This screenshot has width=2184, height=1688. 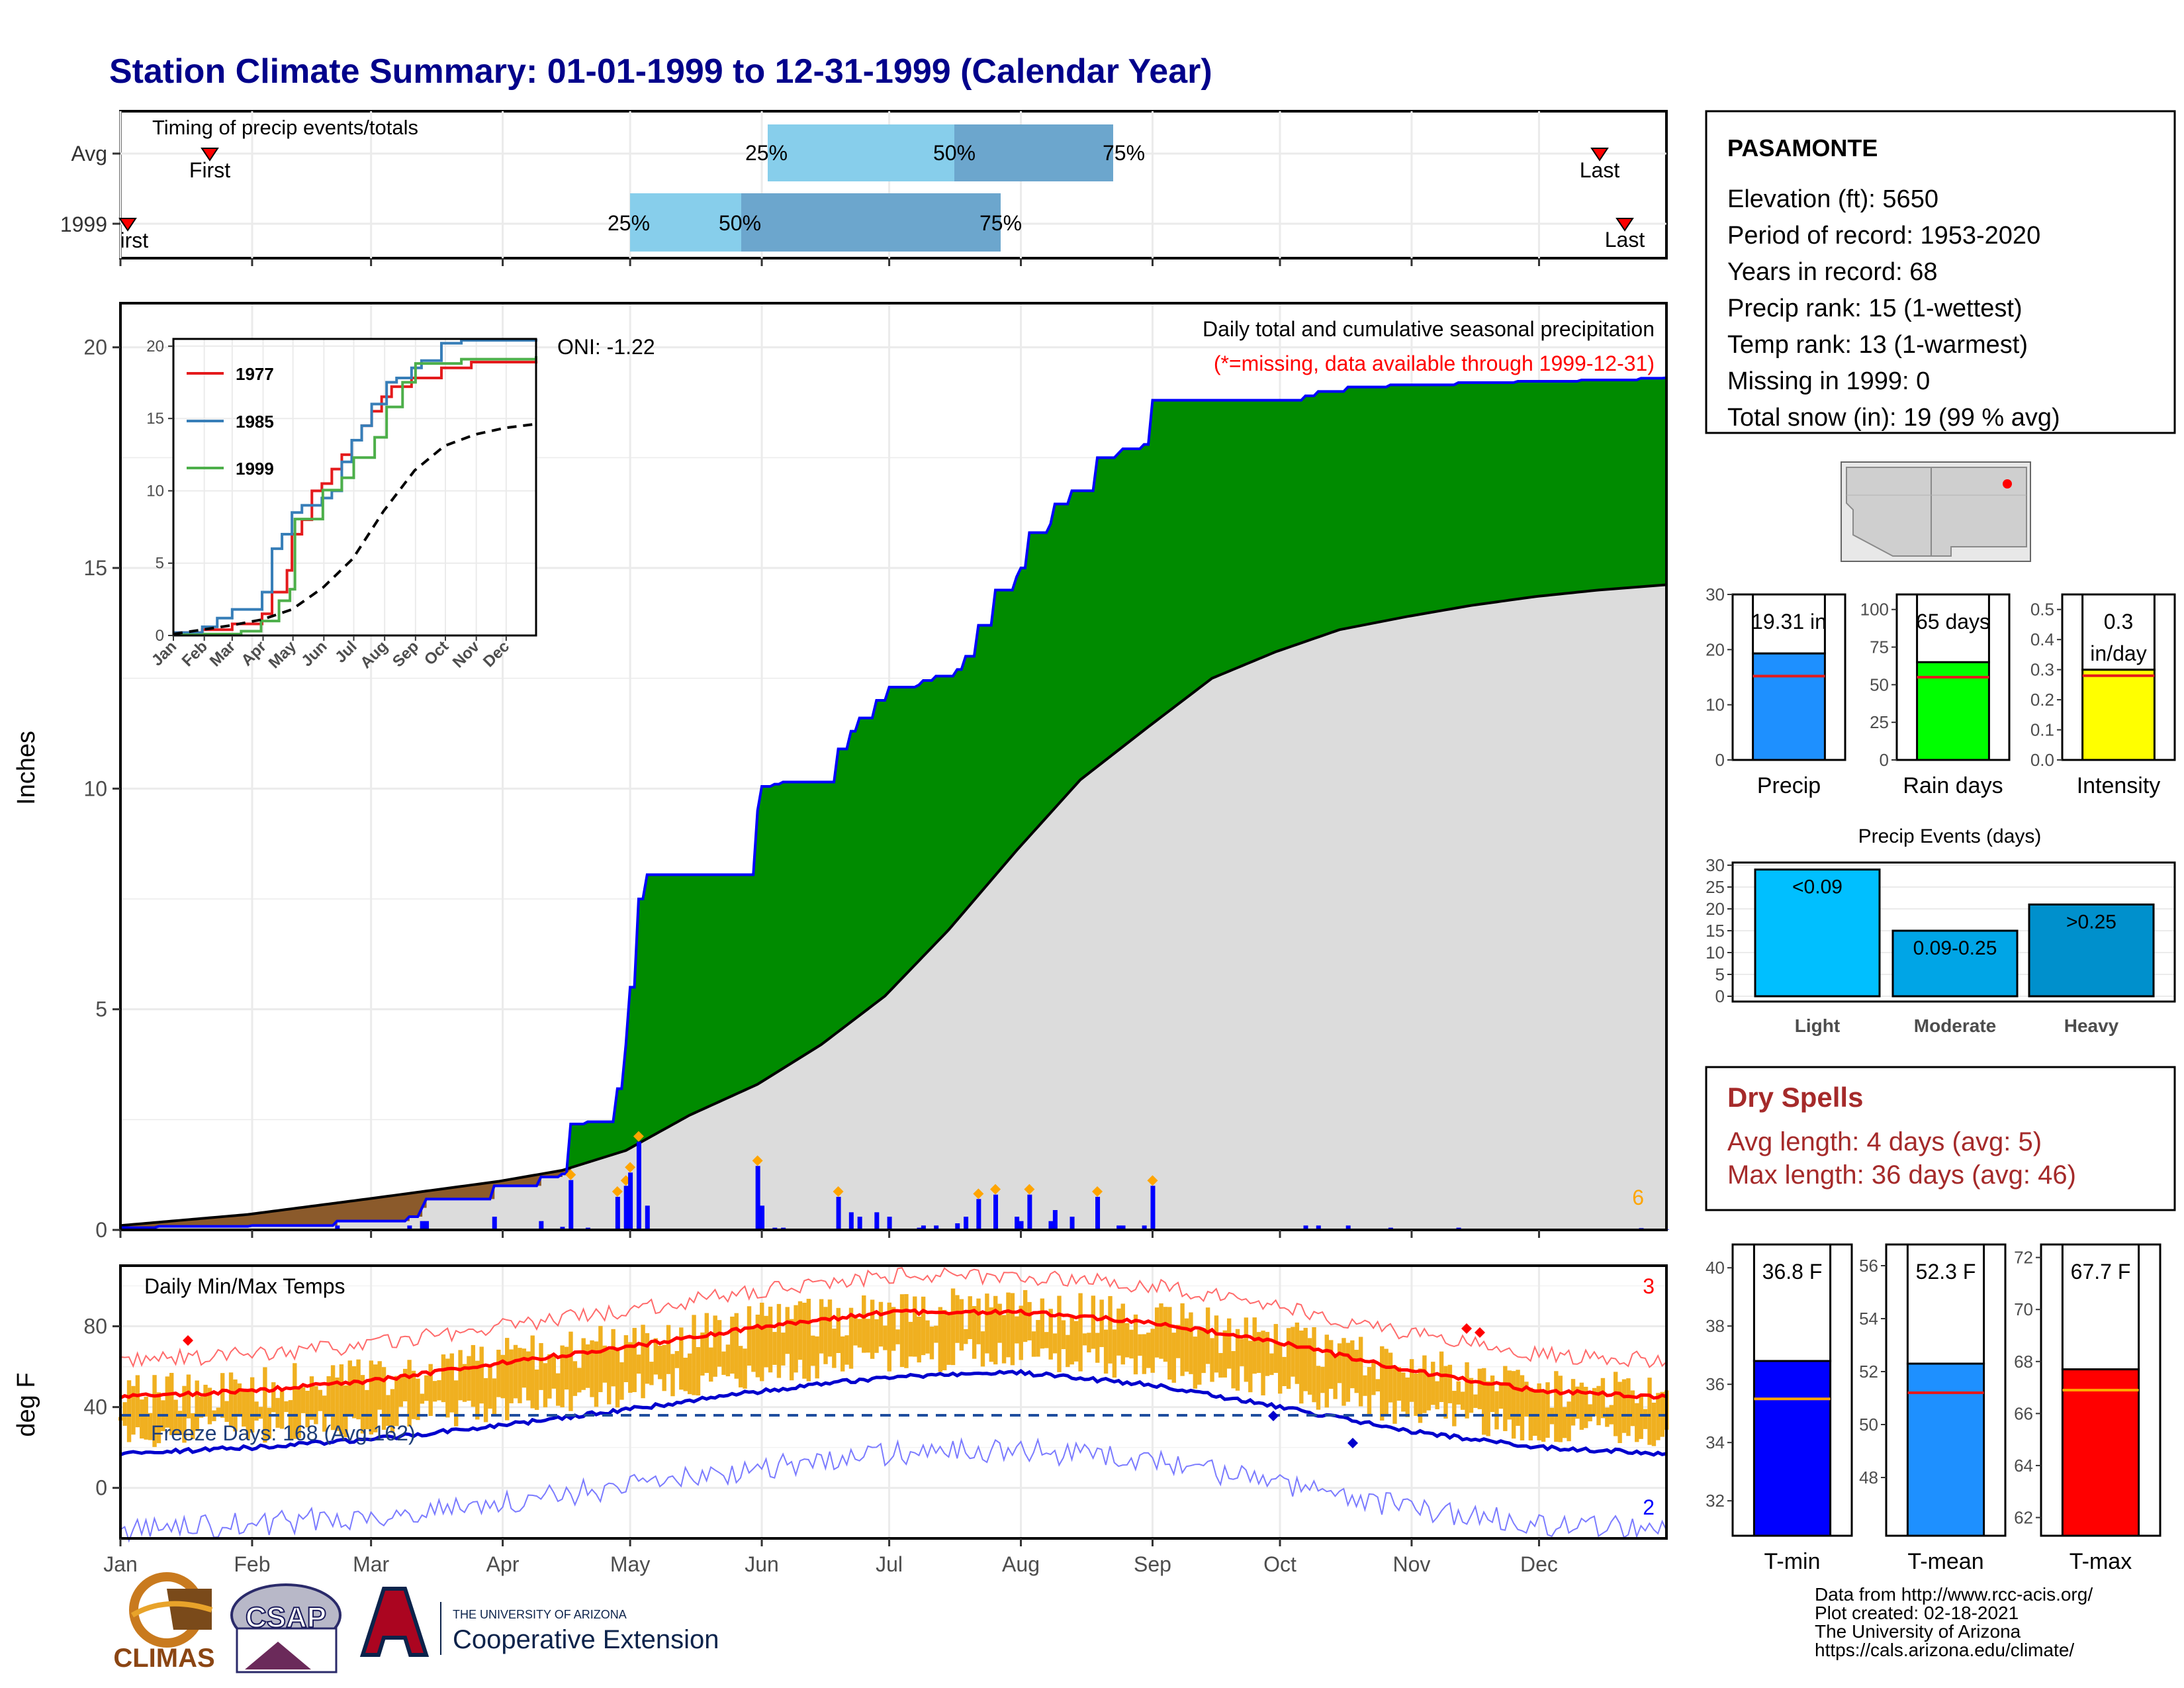 What do you see at coordinates (2101, 1561) in the screenshot?
I see `summary-bar-name: T-max` at bounding box center [2101, 1561].